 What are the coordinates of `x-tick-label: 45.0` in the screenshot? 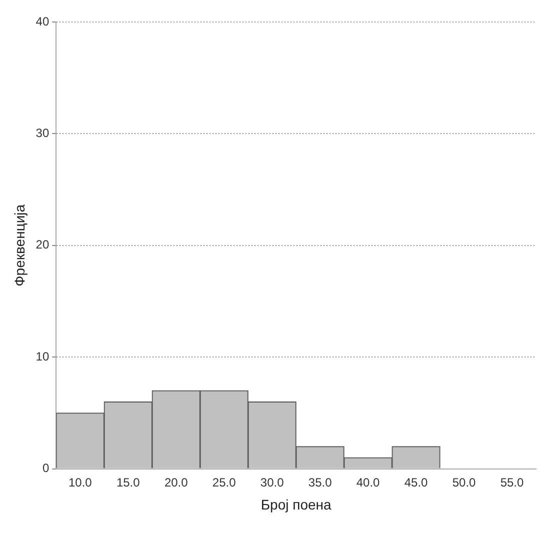 It's located at (416, 482).